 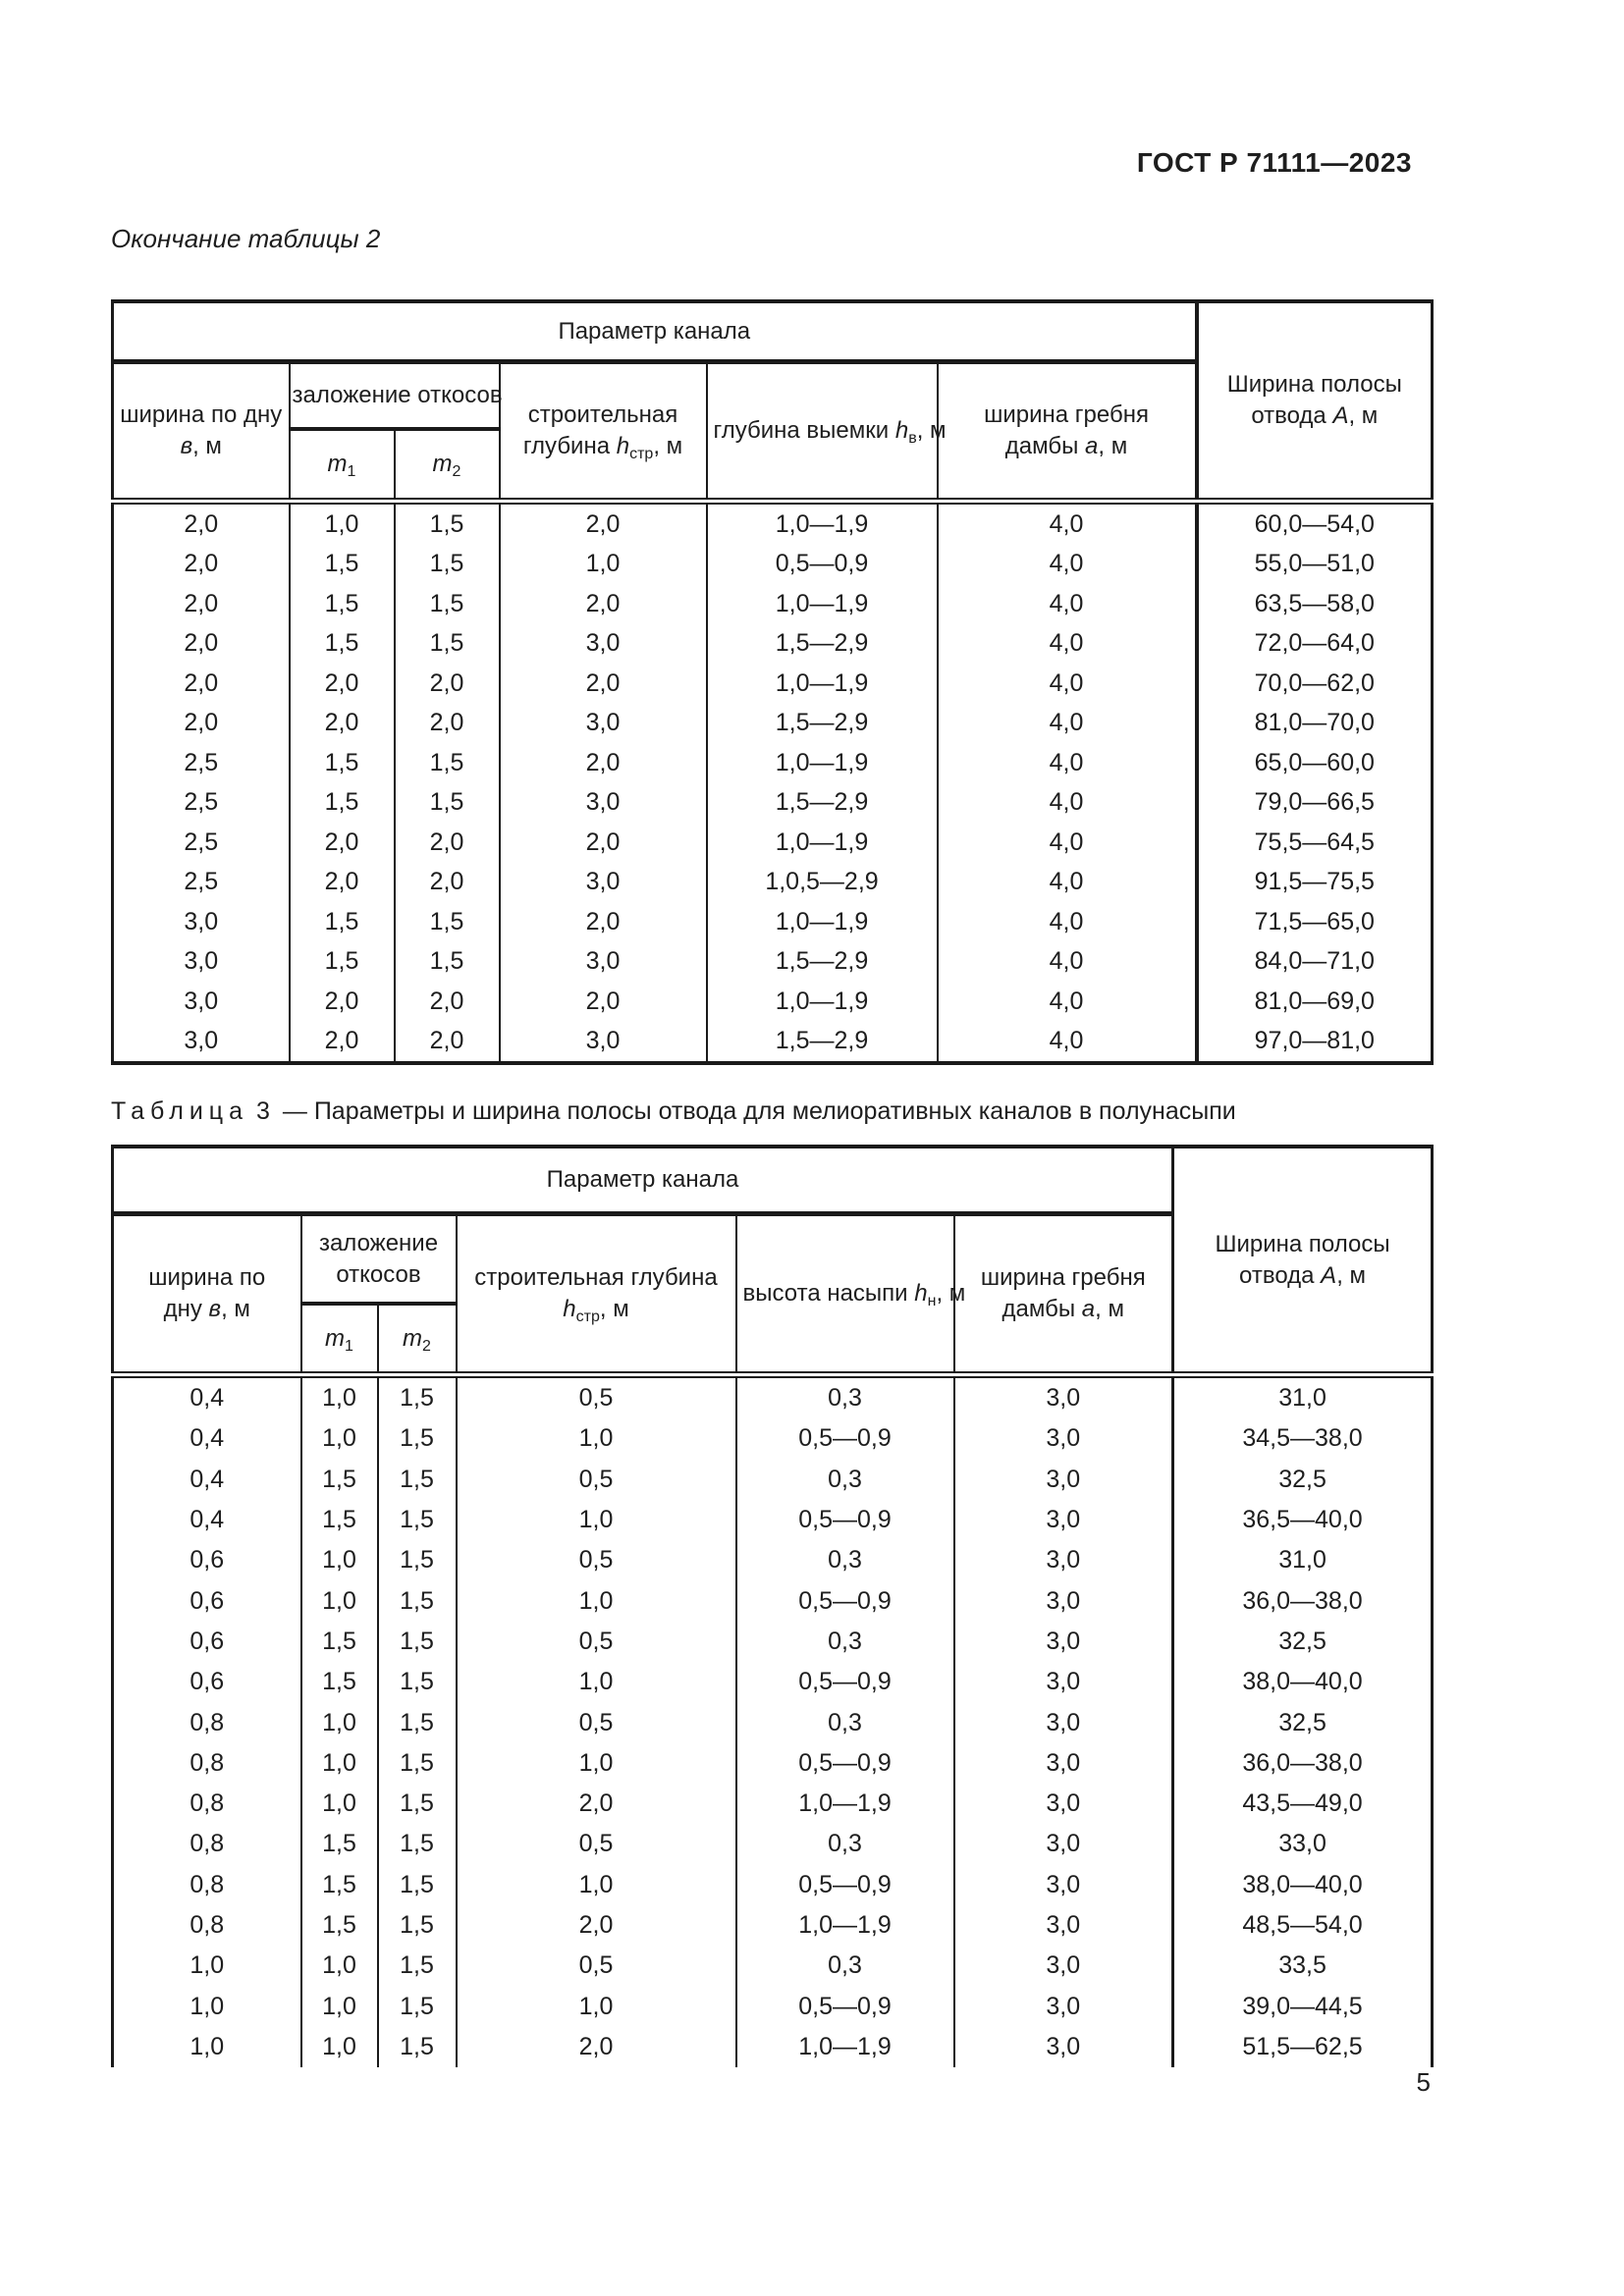 I want to click on table-row: 0,6 1,0 1,5 1,0 0,5—0,9 3,0 36,0—38,0, so click(x=772, y=1601).